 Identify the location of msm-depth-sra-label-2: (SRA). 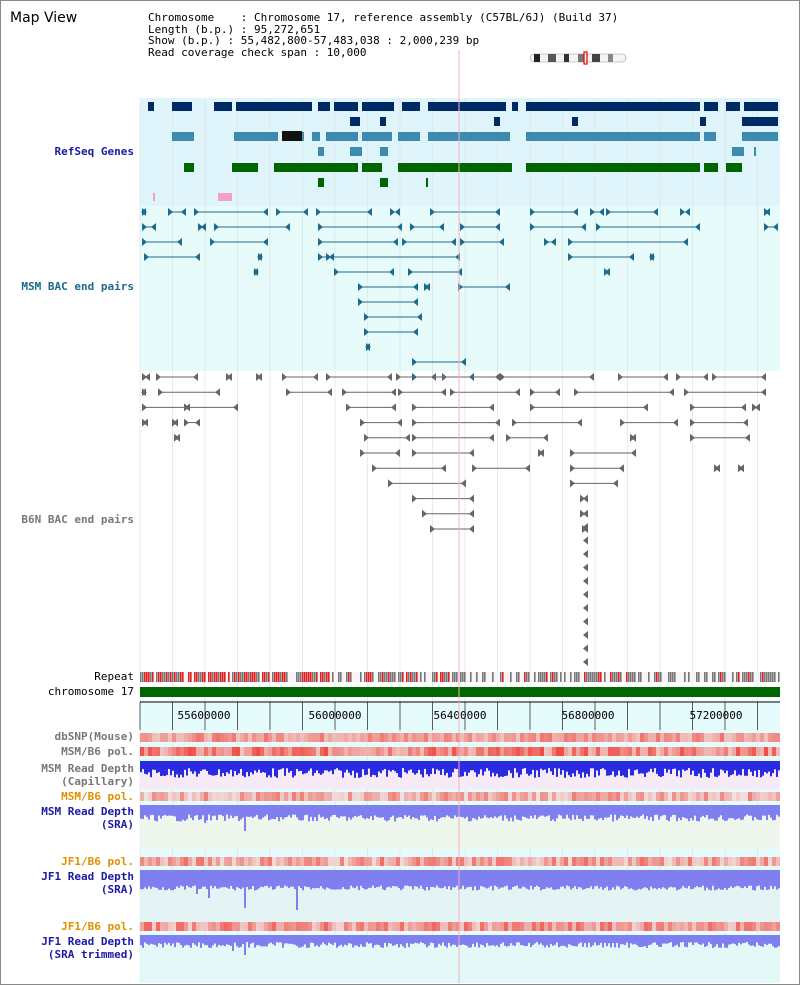
(117, 824).